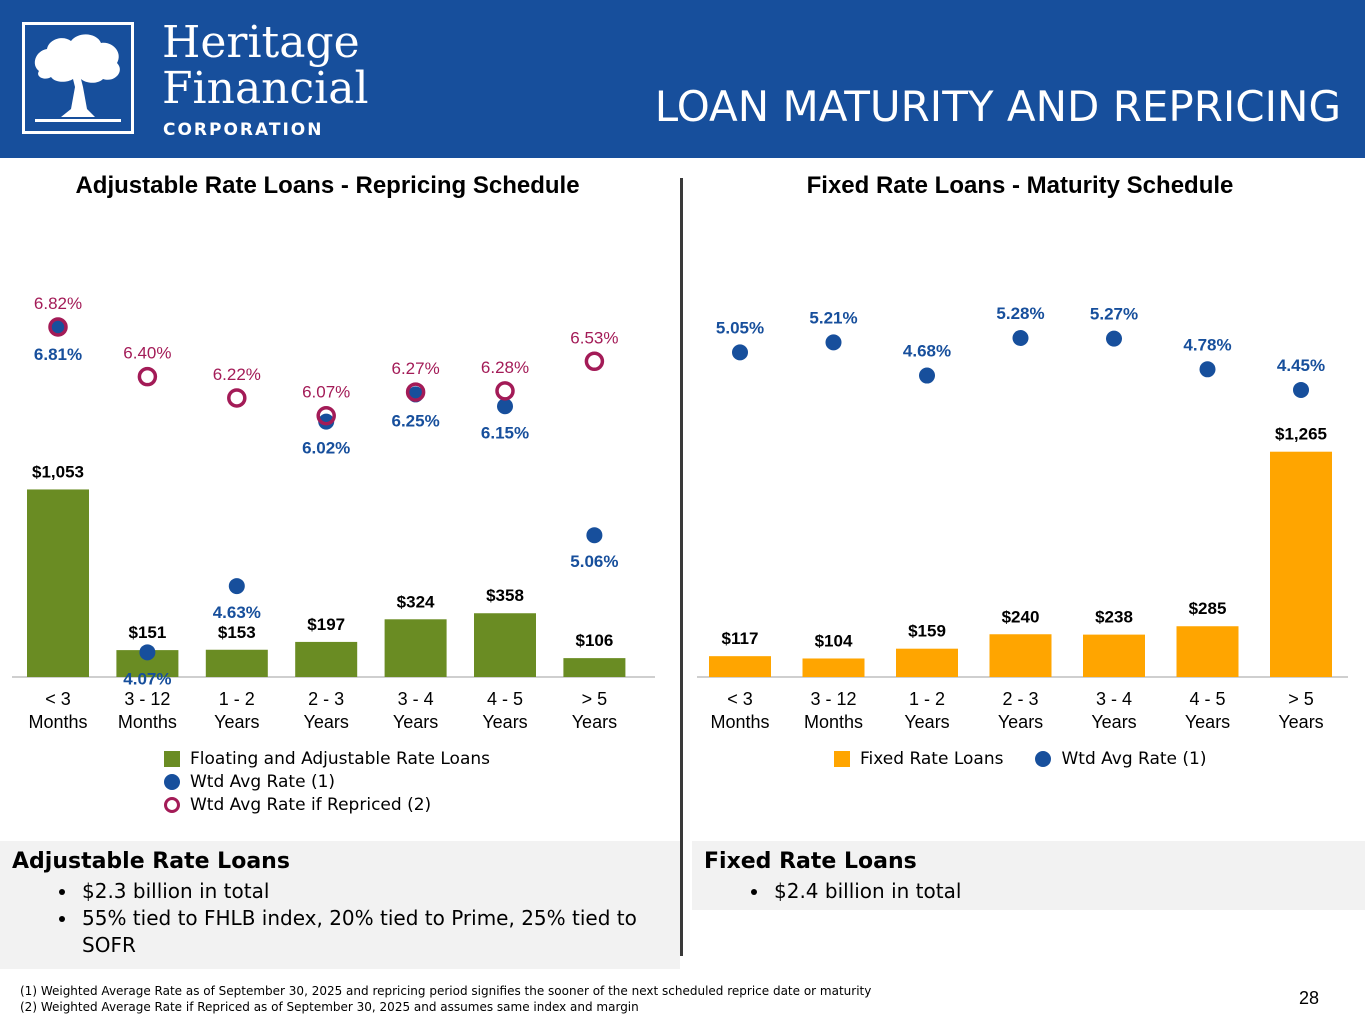 Image resolution: width=1365 pixels, height=1024 pixels. I want to click on wtd-avg-rate-label: 4.07%, so click(147, 678).